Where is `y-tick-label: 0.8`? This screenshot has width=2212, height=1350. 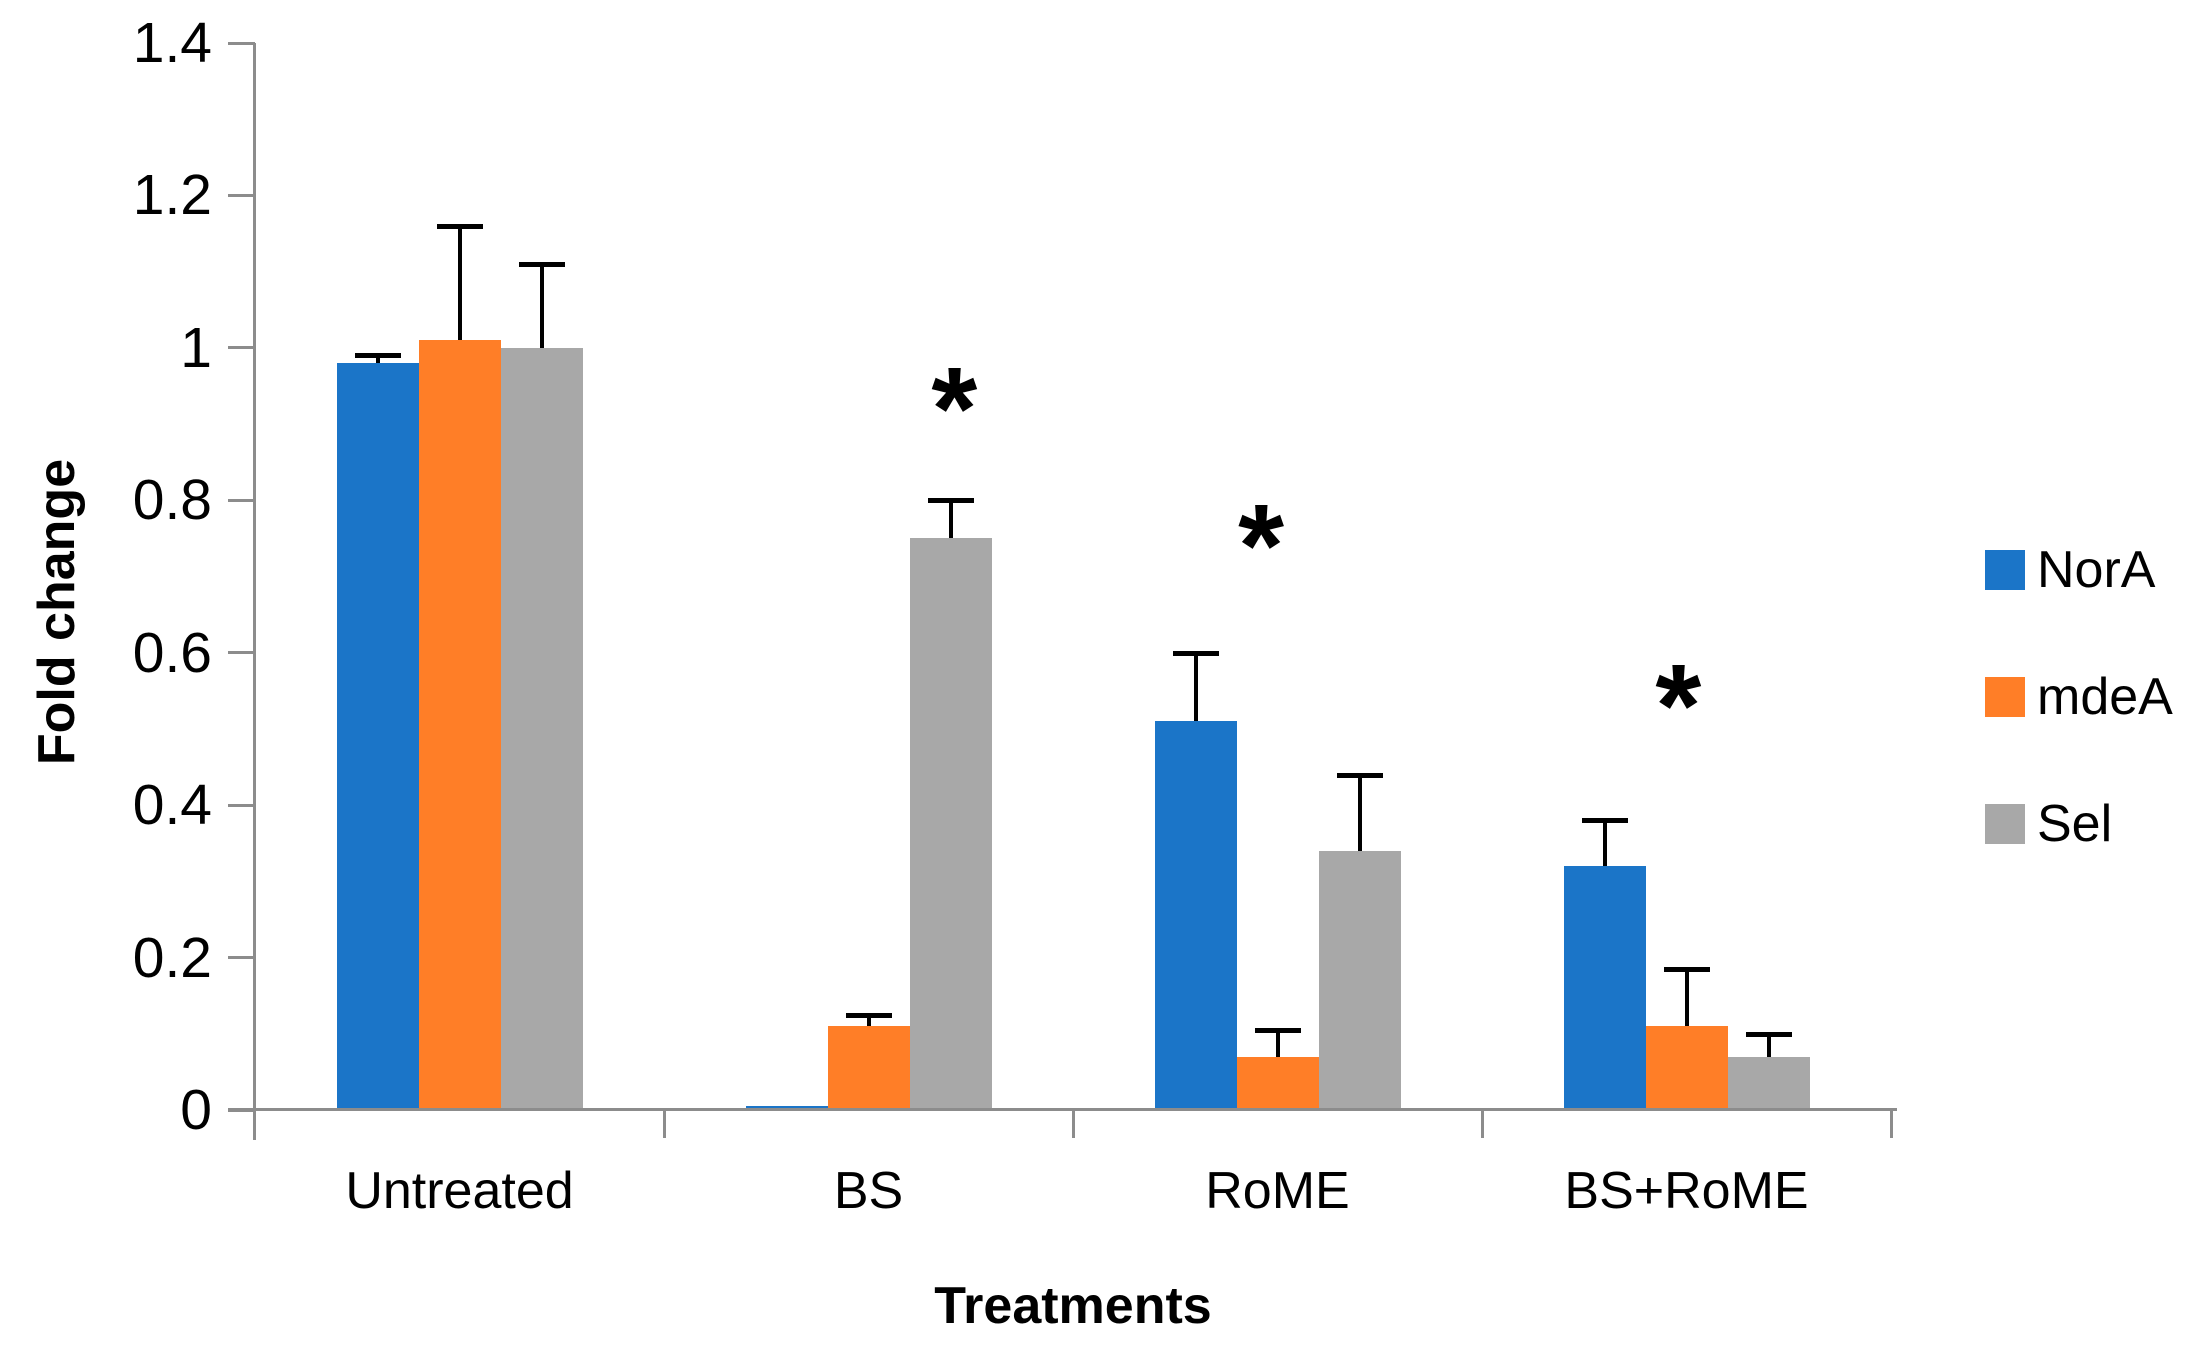 y-tick-label: 0.8 is located at coordinates (172, 500).